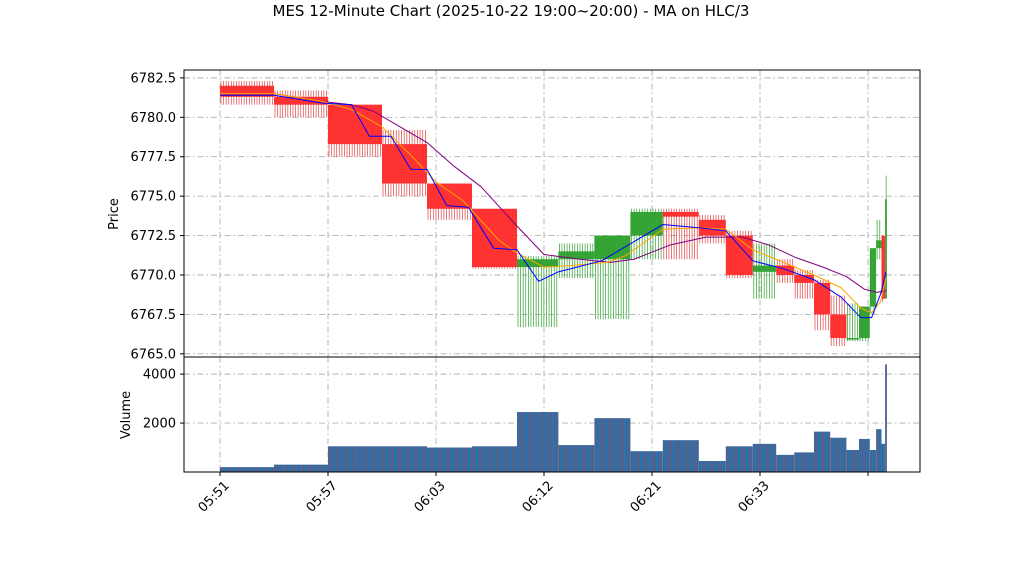 This screenshot has width=1022, height=579. What do you see at coordinates (154, 197) in the screenshot?
I see `price-tick-label: 6775.0` at bounding box center [154, 197].